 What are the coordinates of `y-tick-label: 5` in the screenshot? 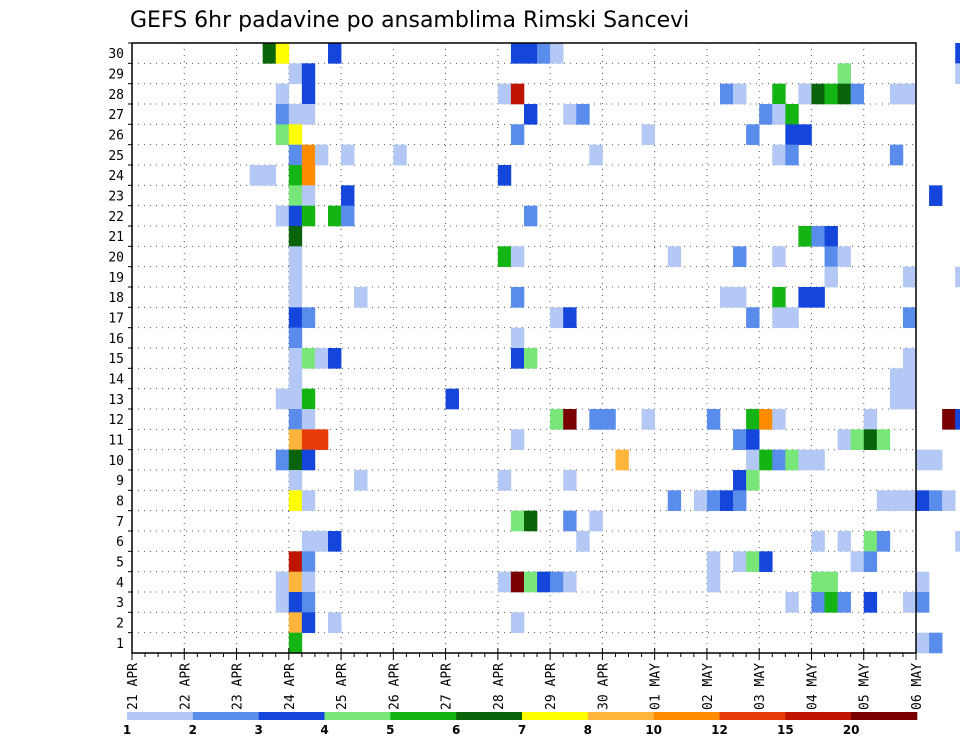 It's located at (120, 563).